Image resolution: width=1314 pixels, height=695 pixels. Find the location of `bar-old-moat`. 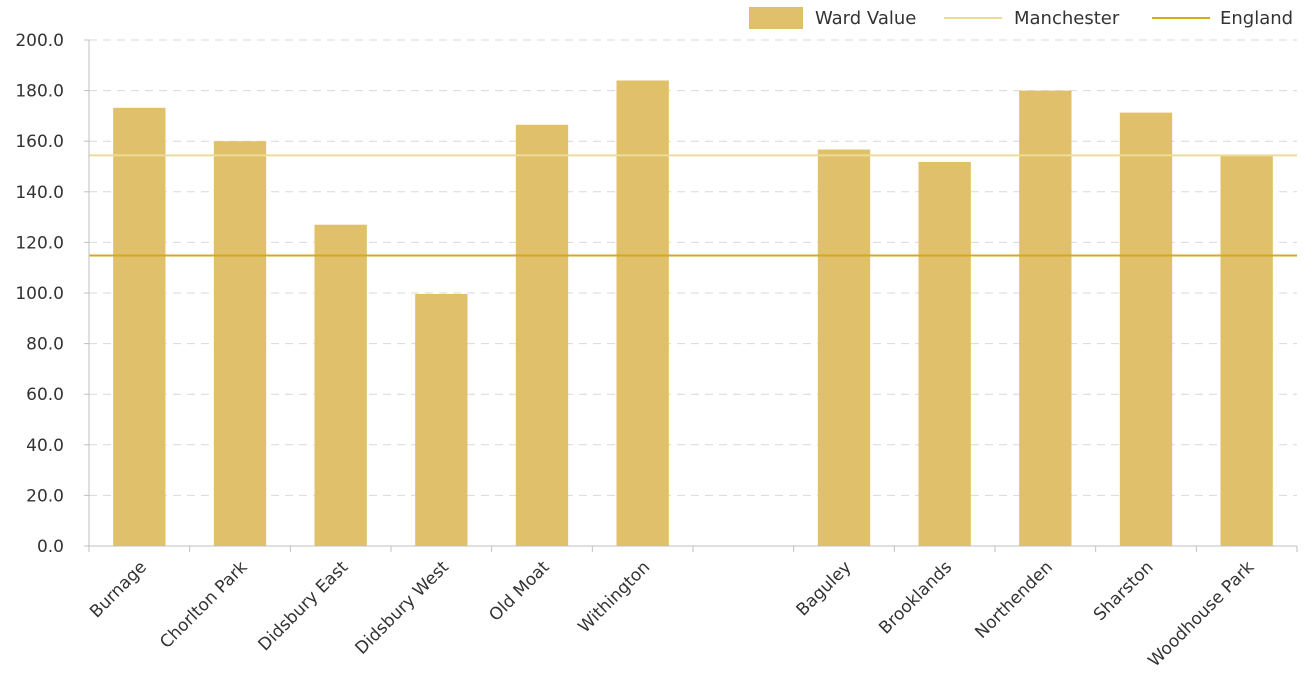

bar-old-moat is located at coordinates (542, 335).